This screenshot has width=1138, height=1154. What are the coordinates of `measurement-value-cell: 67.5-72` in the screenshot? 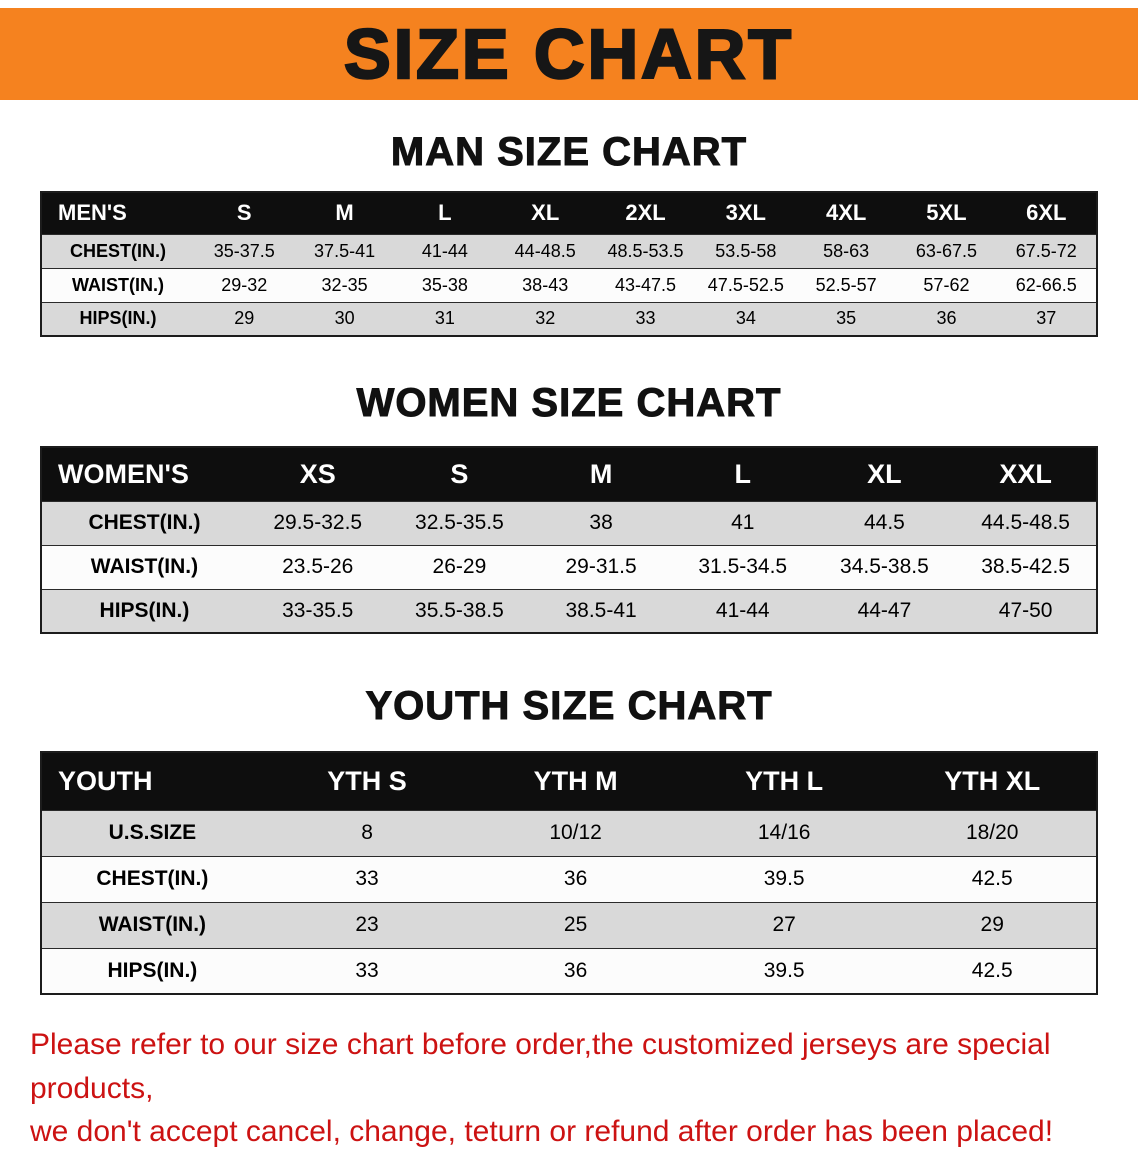 It's located at (1046, 250).